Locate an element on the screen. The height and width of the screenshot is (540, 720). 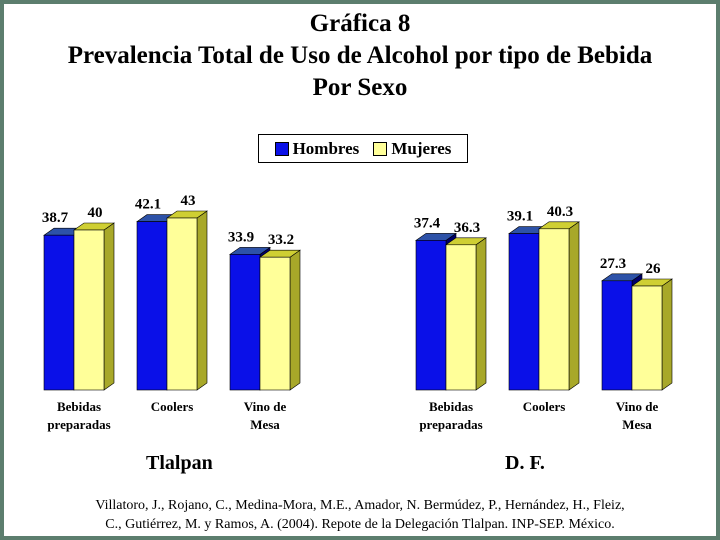
legend-item-hombres: Hombres is located at coordinates (317, 148).